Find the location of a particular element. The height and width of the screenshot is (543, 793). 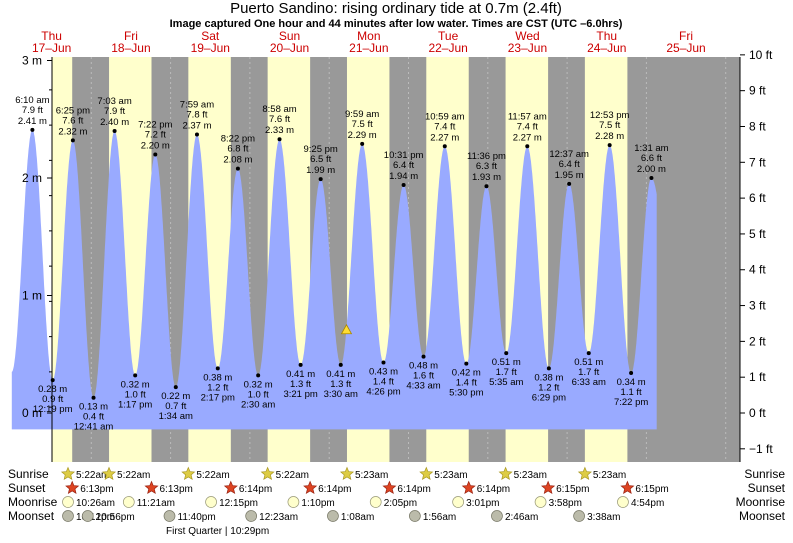

right-axis-label: 0 ft is located at coordinates (757, 413).